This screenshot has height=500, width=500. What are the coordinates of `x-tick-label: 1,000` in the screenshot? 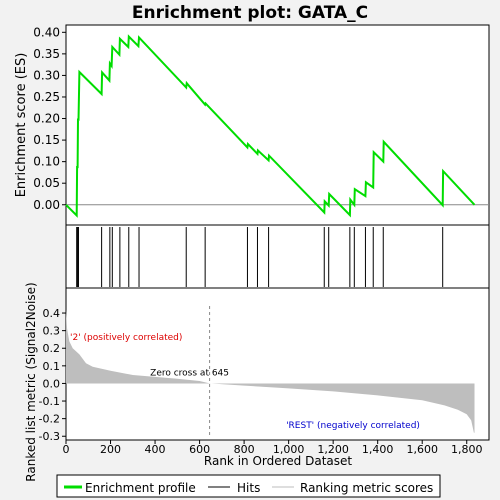 It's located at (289, 449).